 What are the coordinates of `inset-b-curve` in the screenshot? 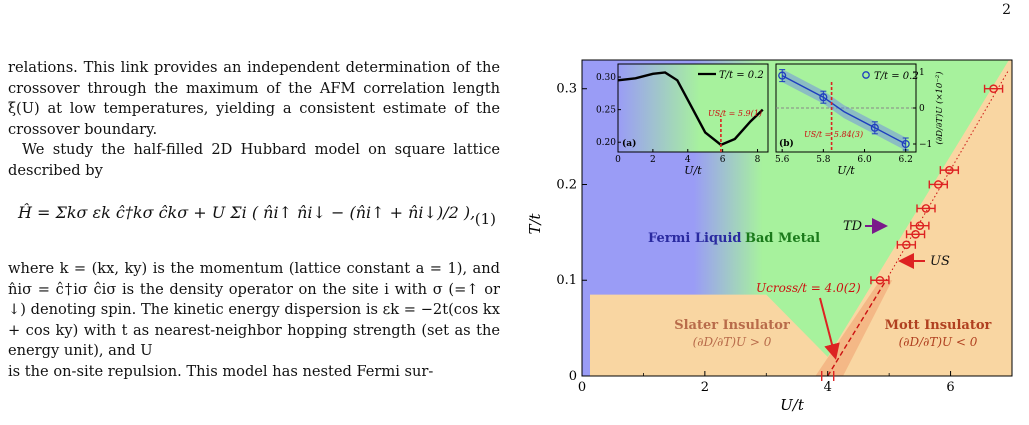 It's located at (844, 109).